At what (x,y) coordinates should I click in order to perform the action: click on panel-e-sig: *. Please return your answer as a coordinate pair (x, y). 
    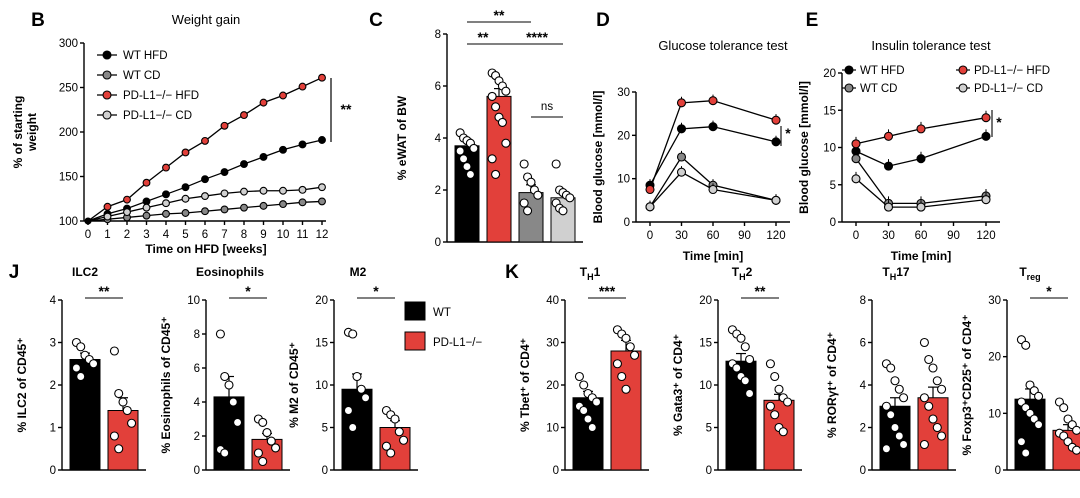
    Looking at the image, I should click on (999, 122).